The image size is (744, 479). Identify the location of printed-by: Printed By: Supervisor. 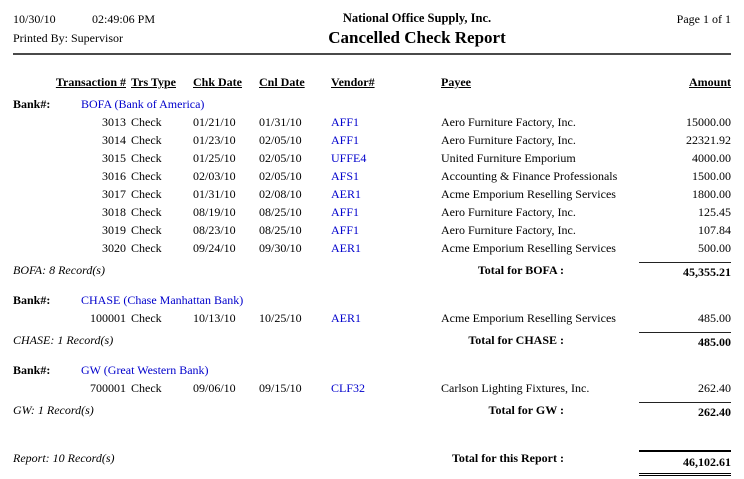
(68, 38).